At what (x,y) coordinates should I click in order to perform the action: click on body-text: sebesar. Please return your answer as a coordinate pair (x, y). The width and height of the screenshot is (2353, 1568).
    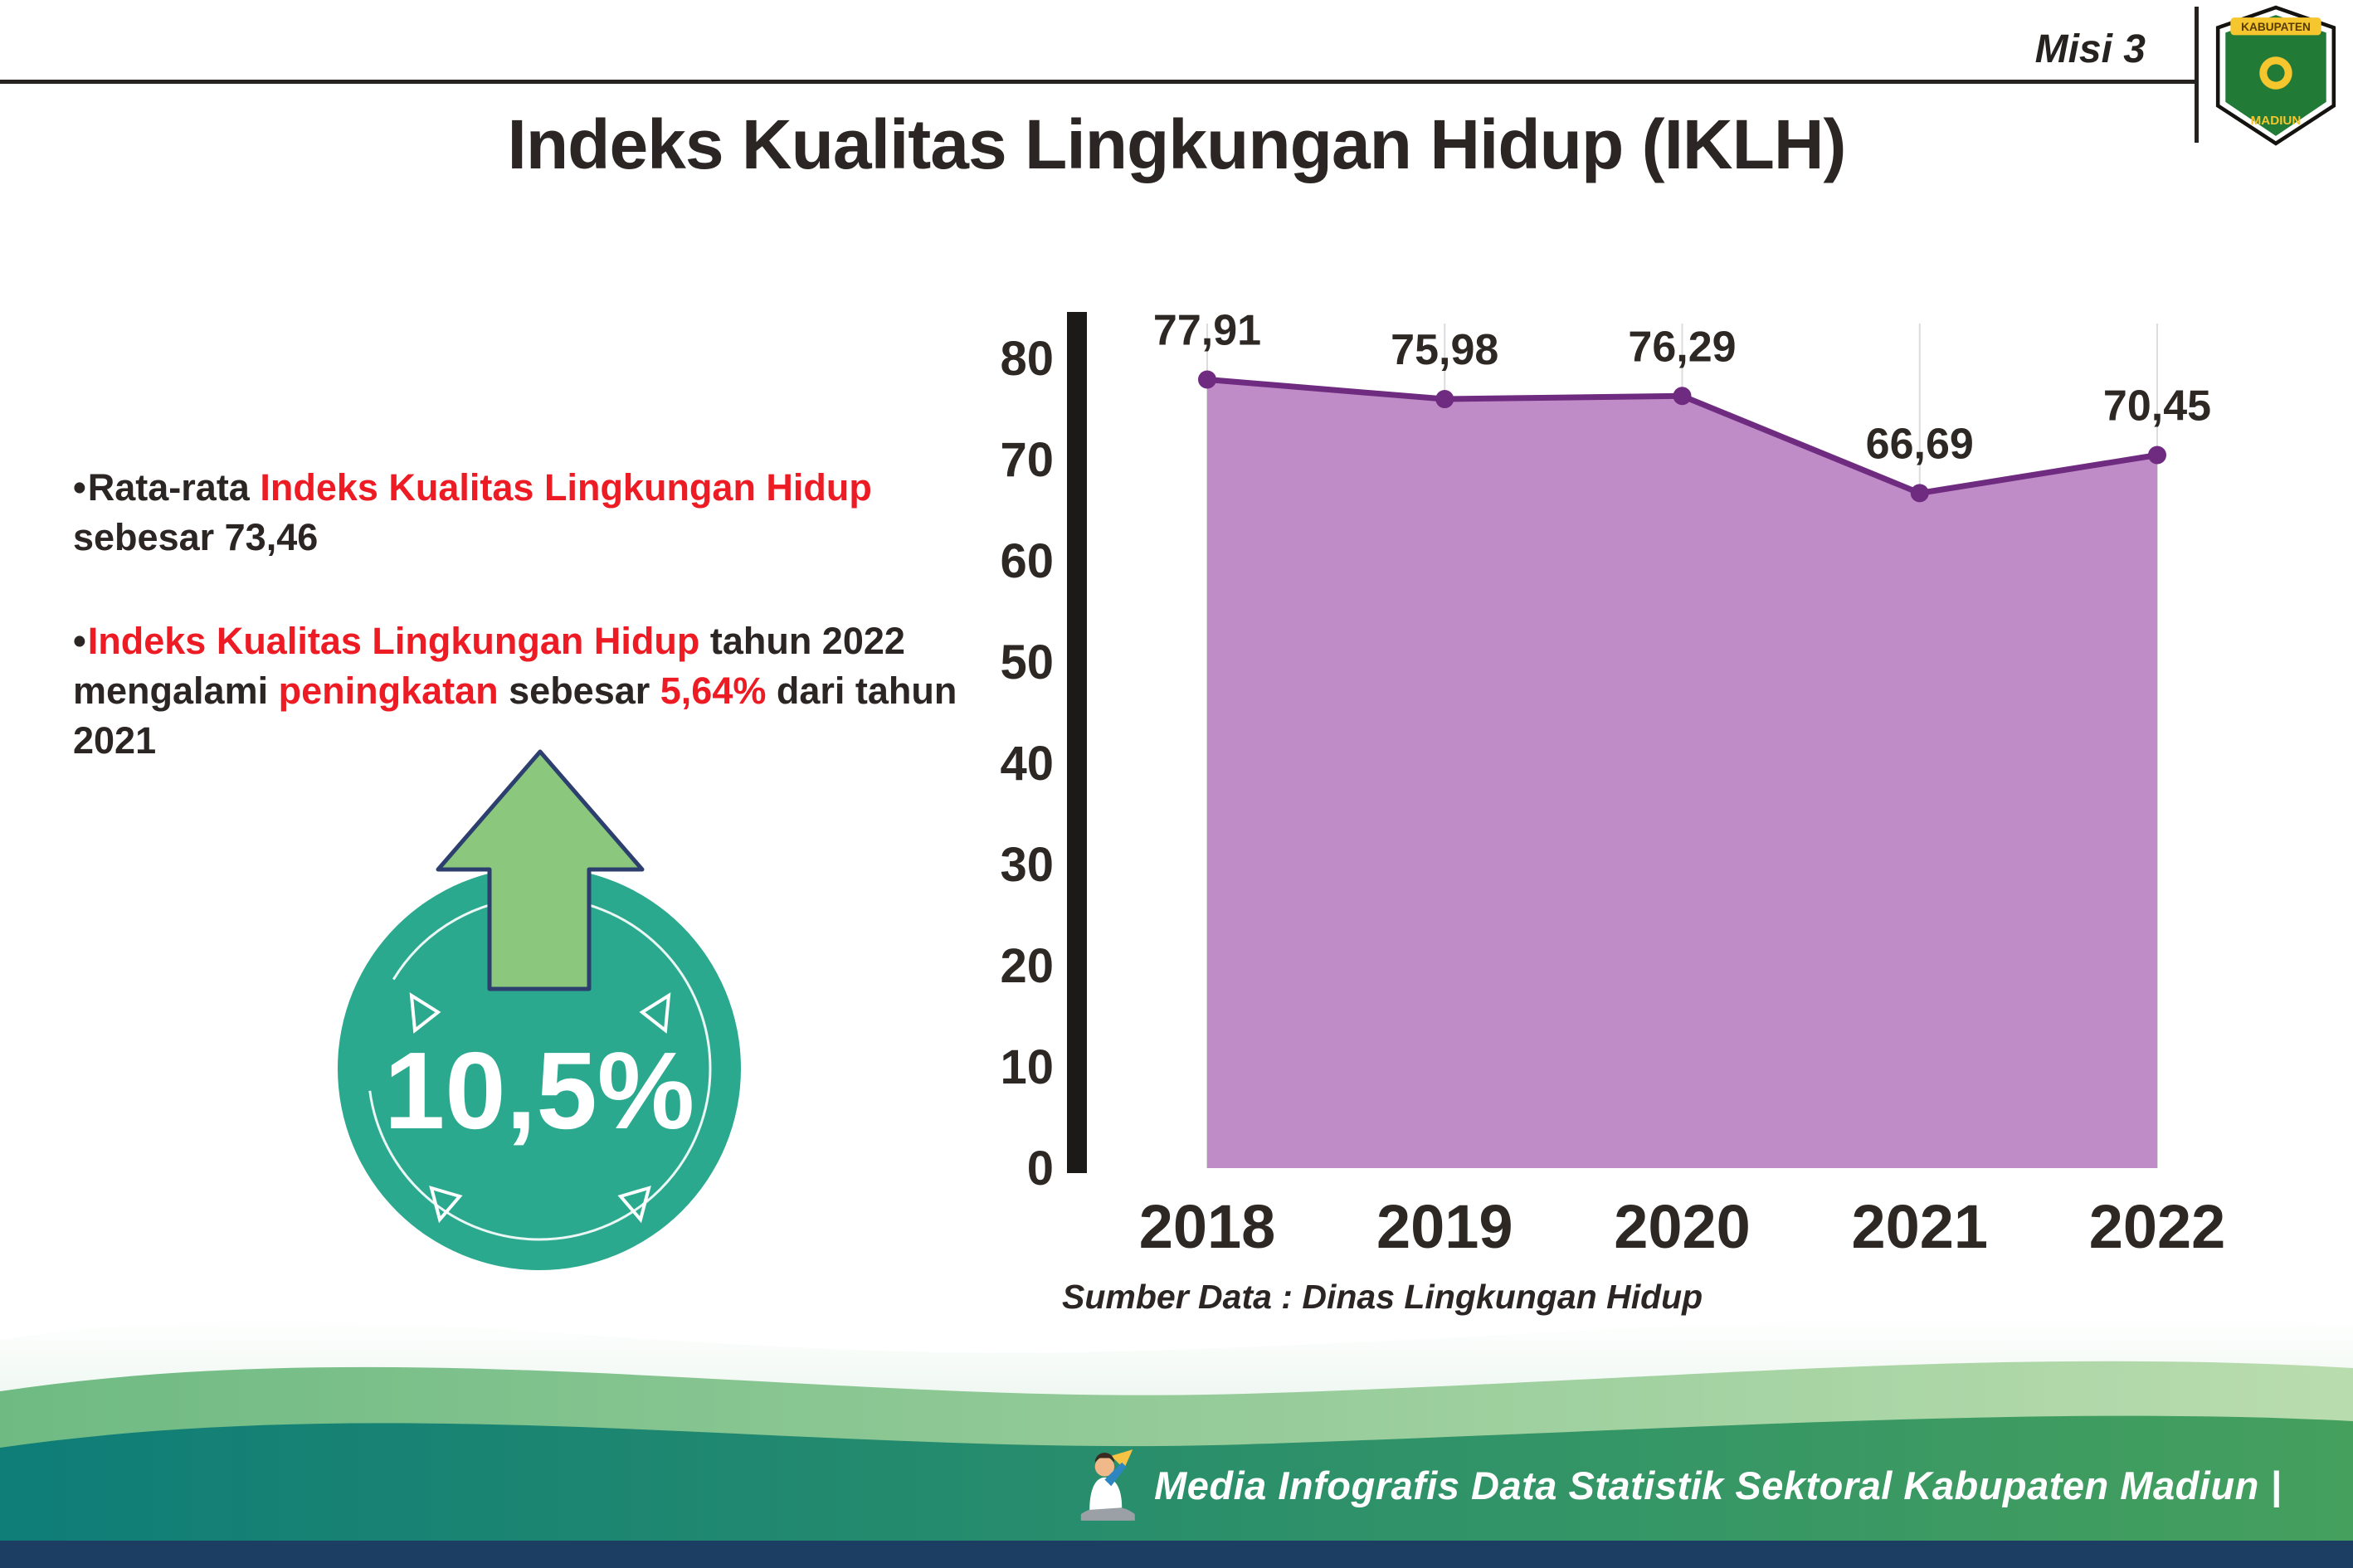
    Looking at the image, I should click on (579, 690).